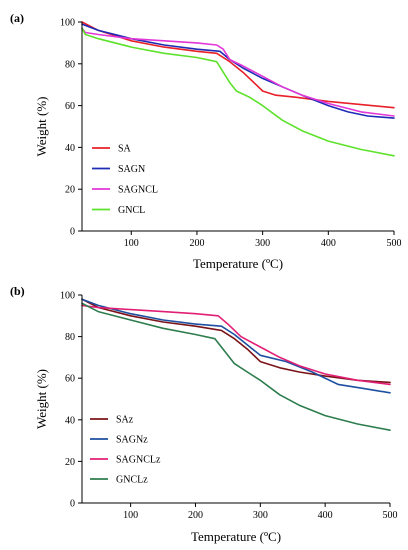  I want to click on chart-b-y-axis-title: Weight (%), so click(41, 399).